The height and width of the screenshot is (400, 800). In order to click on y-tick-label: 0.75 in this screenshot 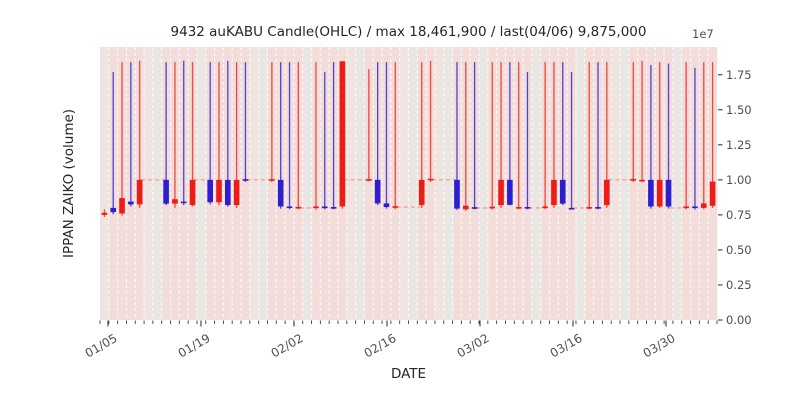, I will do `click(739, 214)`.